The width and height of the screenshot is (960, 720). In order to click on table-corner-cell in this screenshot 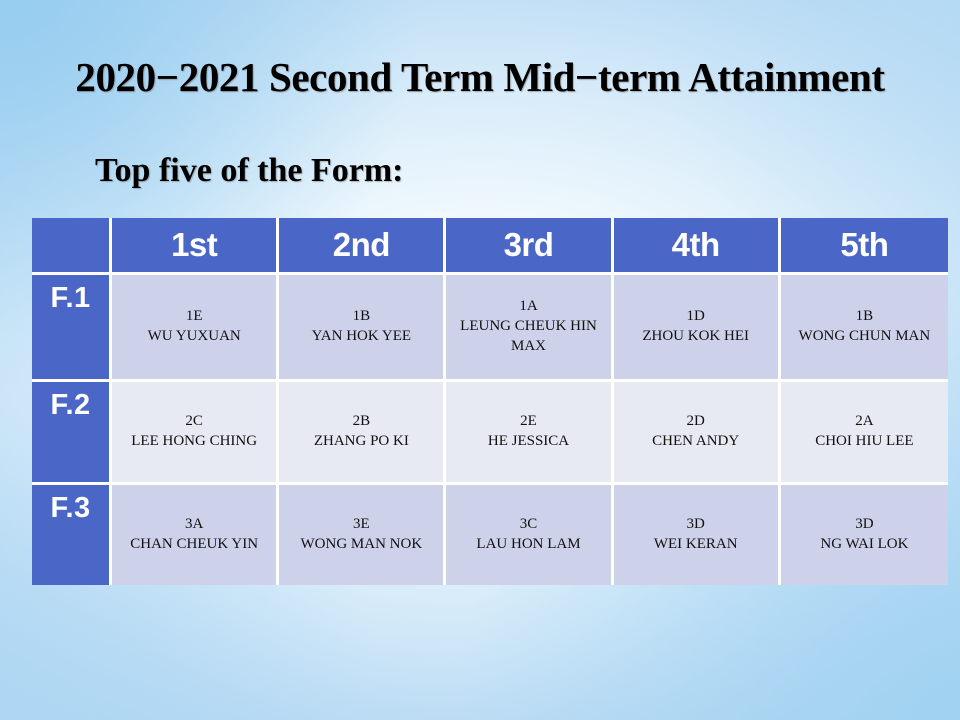, I will do `click(72, 246)`.